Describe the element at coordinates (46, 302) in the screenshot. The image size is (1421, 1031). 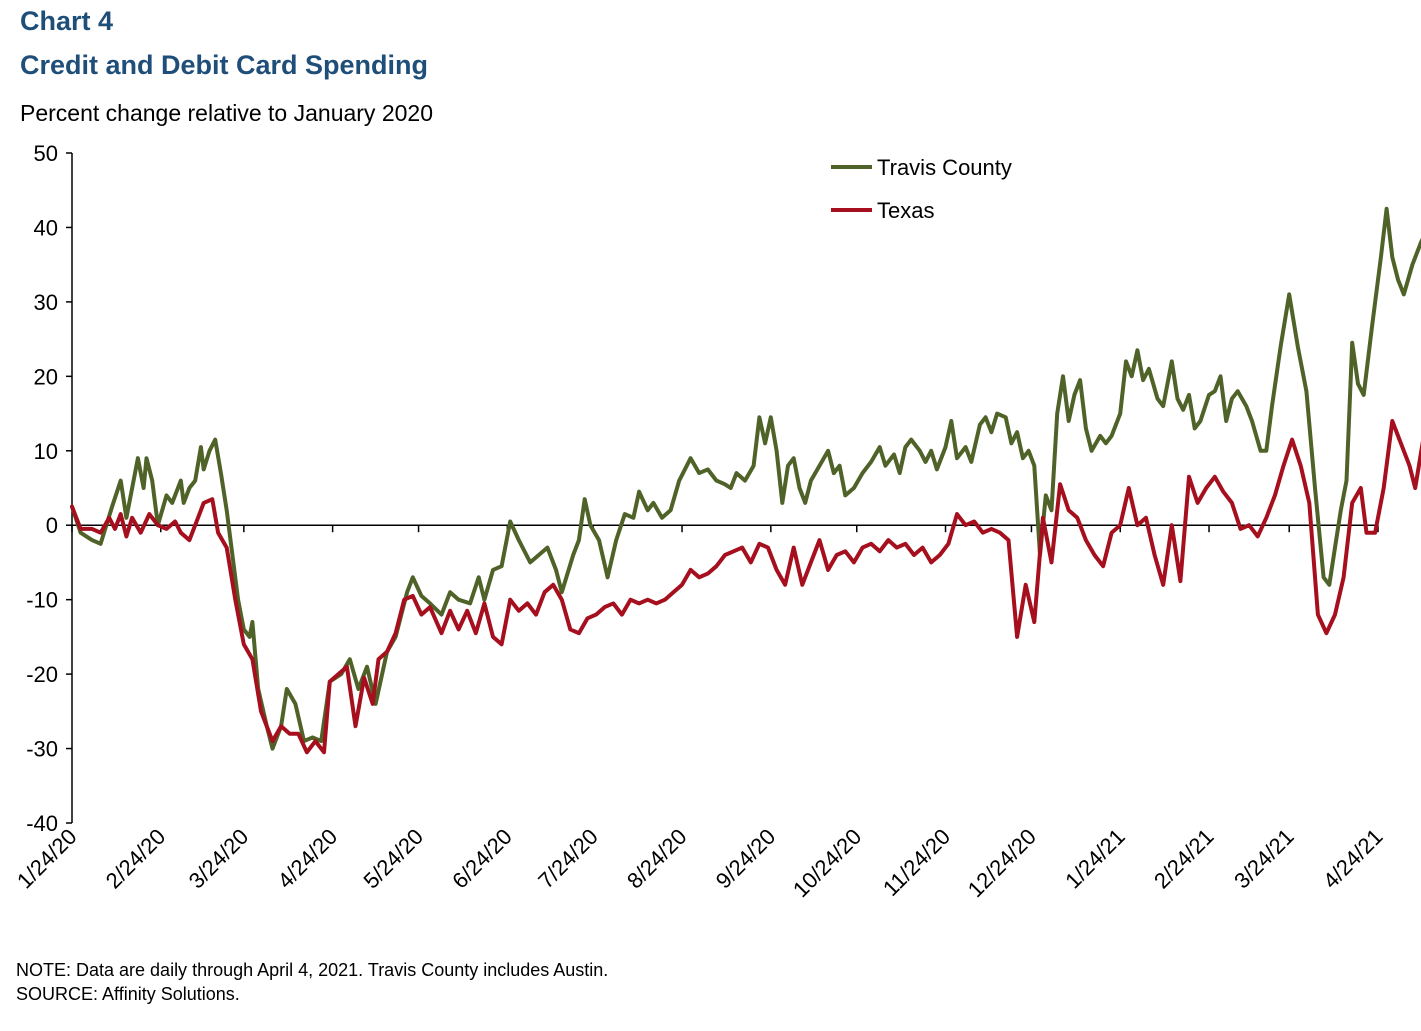
I see `y-tick-label: 30` at that location.